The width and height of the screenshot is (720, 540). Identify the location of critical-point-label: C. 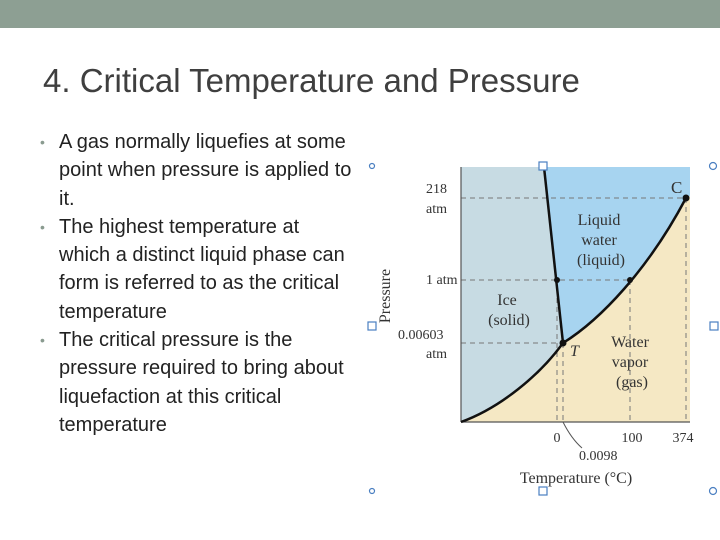
(676, 187).